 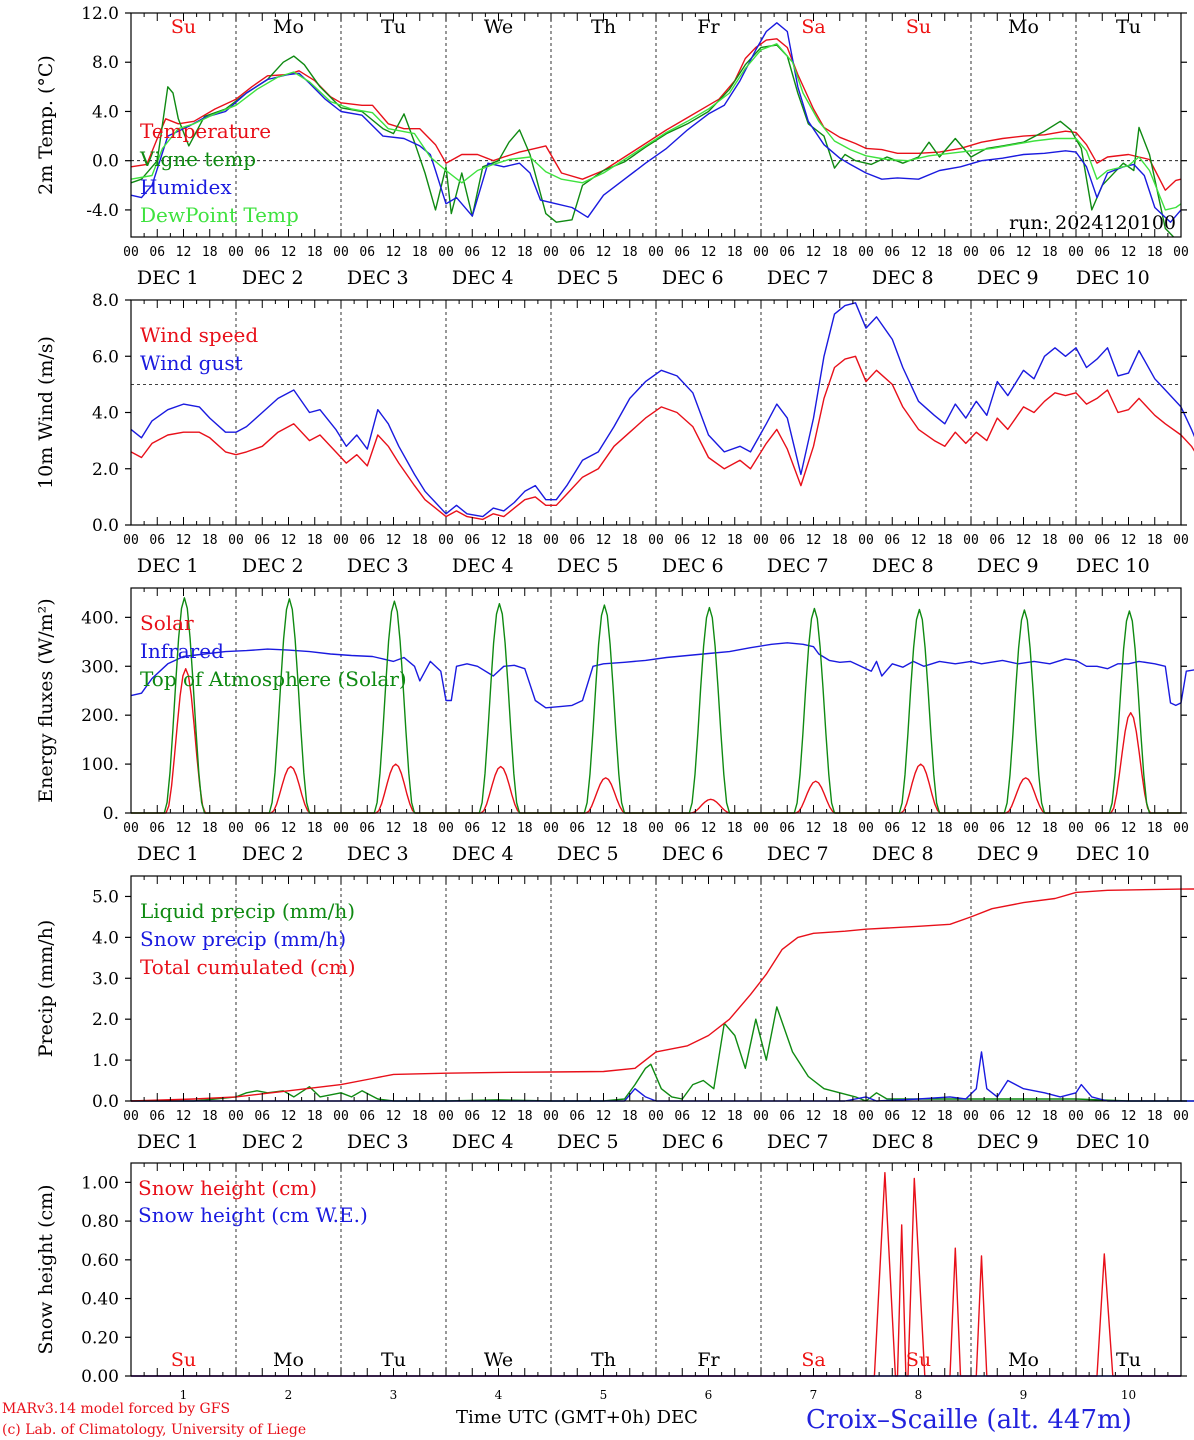 What do you see at coordinates (903, 1142) in the screenshot?
I see `date-label: DEC 8` at bounding box center [903, 1142].